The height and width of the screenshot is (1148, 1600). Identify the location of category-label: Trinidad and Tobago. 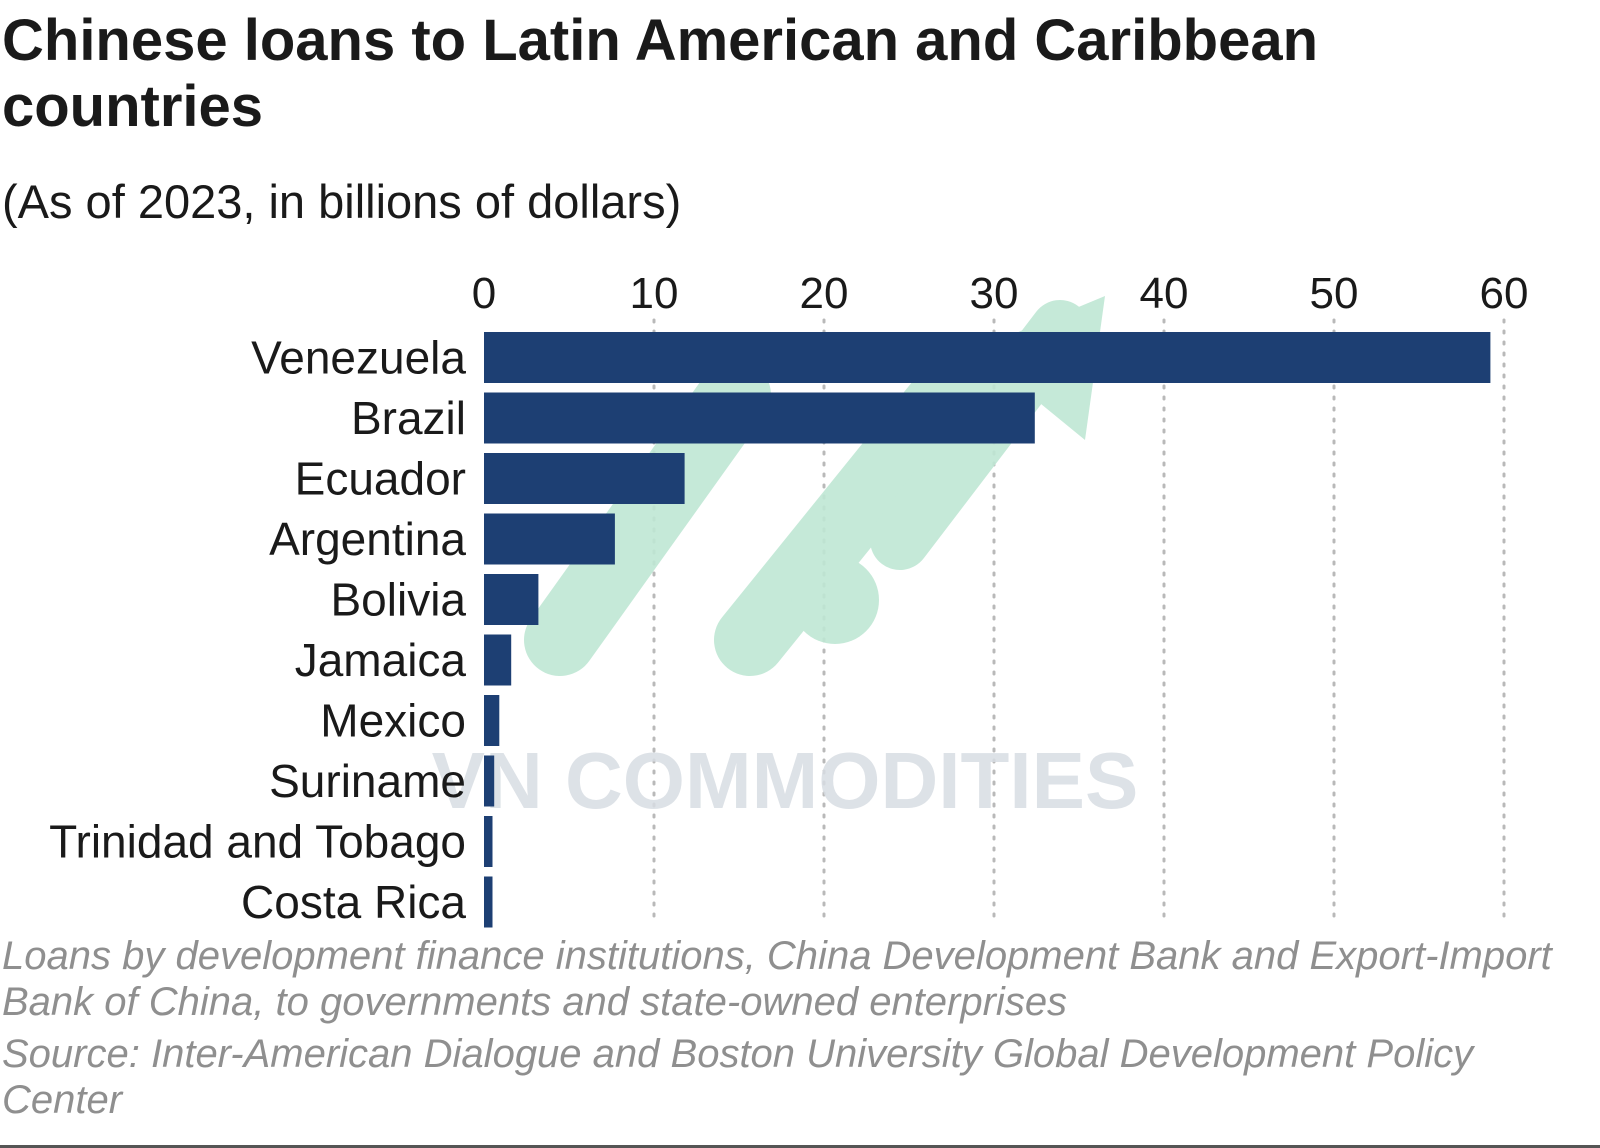
(257, 842).